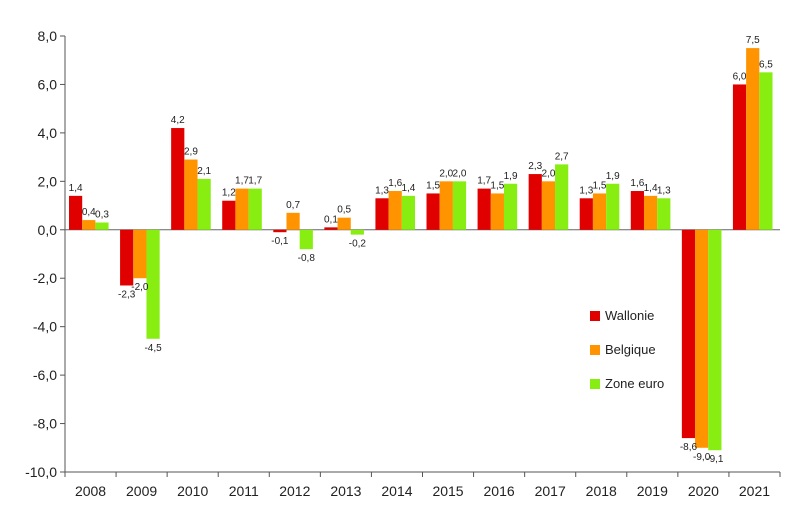 This screenshot has height=522, width=800. I want to click on data-label: -2,0, so click(140, 287).